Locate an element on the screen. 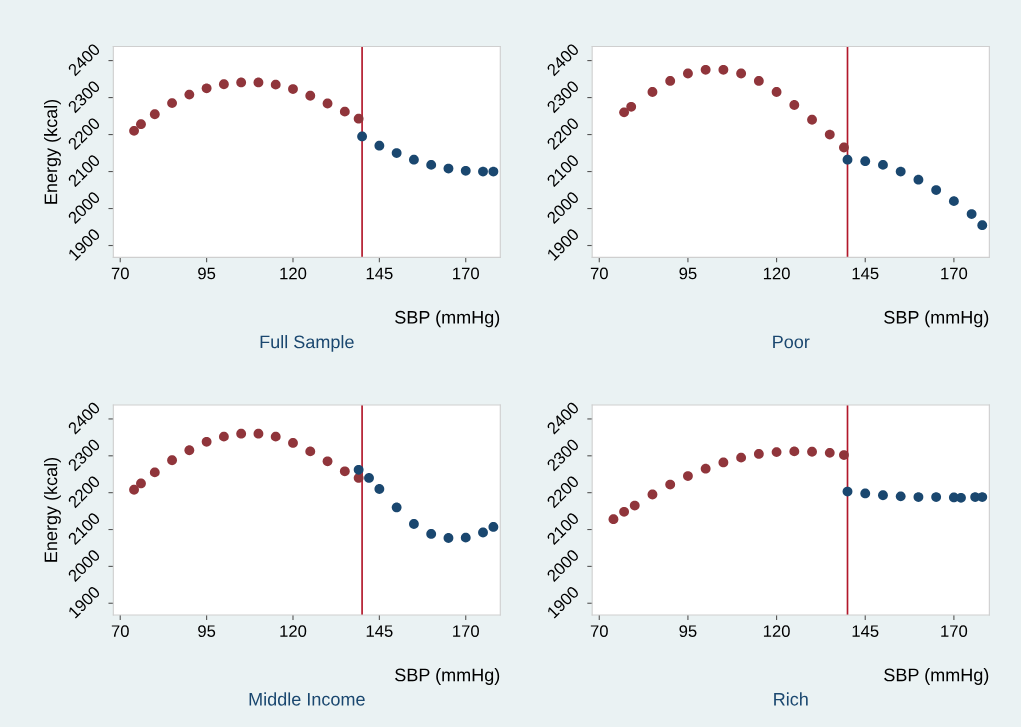 Image resolution: width=1021 pixels, height=727 pixels. text: Full Sample is located at coordinates (307, 343).